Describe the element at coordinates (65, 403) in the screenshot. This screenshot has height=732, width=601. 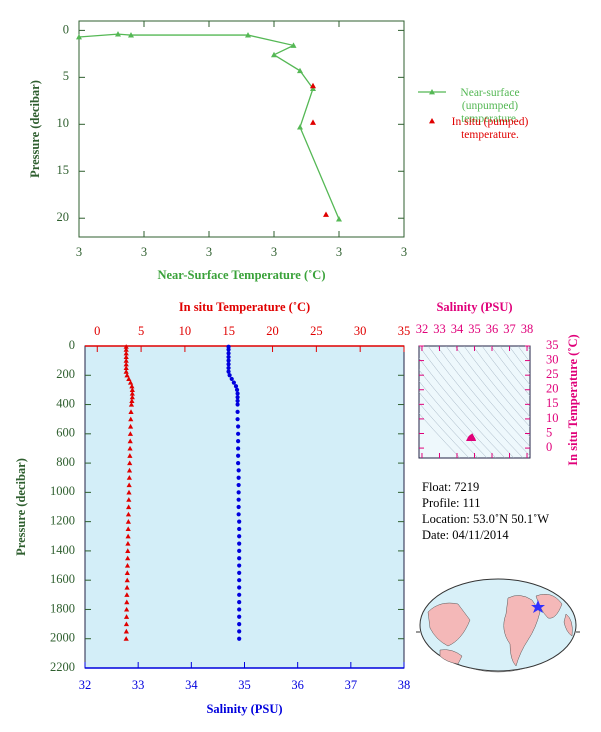
I see `y-tick-label: 400` at that location.